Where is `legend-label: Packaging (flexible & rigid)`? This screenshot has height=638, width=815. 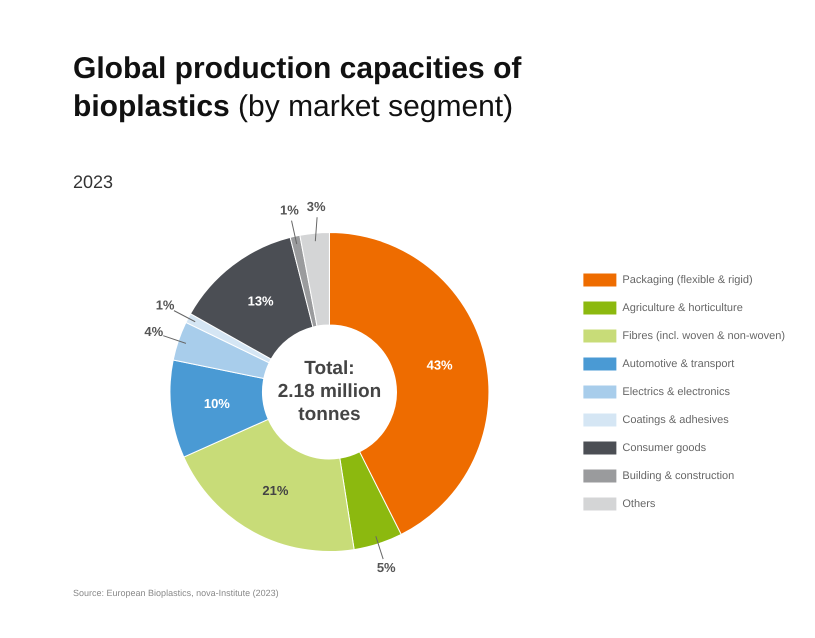 legend-label: Packaging (flexible & rigid) is located at coordinates (687, 280).